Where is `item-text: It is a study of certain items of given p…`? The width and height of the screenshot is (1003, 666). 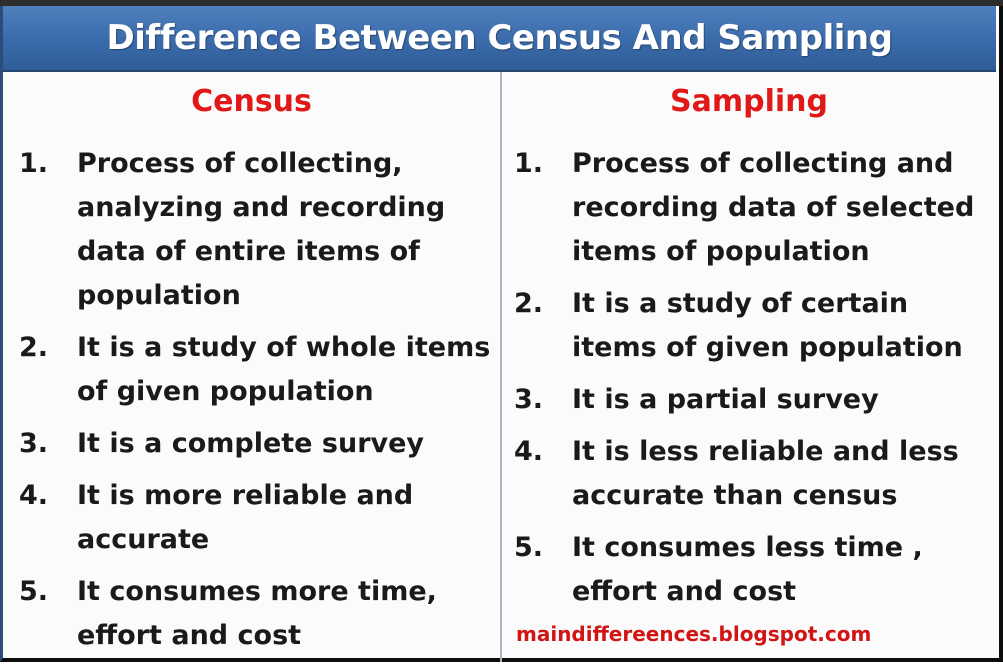
item-text: It is a study of certain items of given p… is located at coordinates (784, 326).